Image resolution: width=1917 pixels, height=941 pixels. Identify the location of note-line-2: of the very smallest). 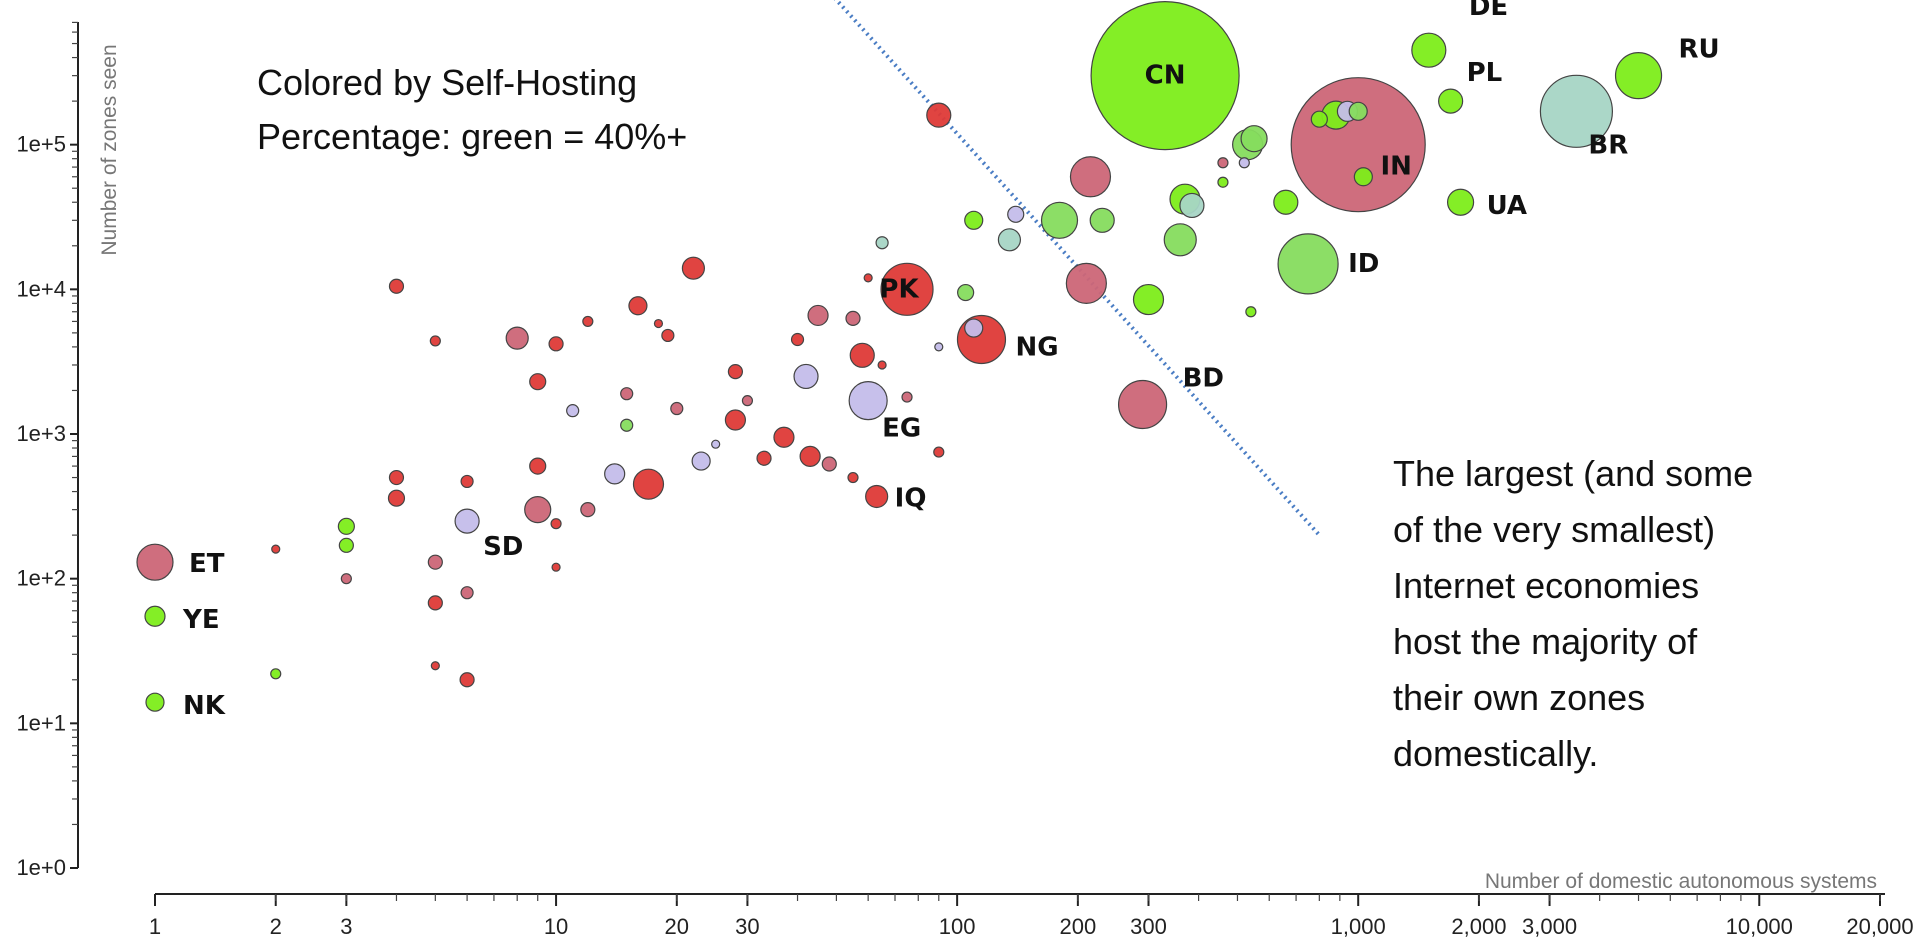
(1554, 529).